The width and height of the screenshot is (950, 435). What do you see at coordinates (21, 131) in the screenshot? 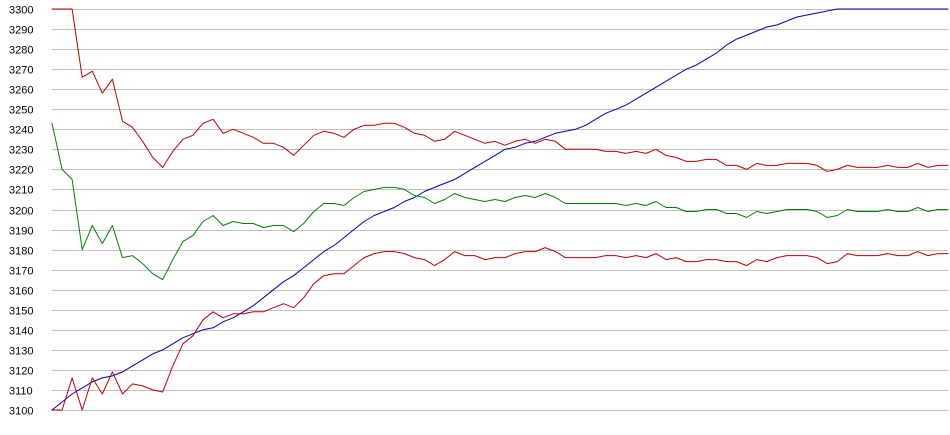
I see `y-tick-label: 3240` at bounding box center [21, 131].